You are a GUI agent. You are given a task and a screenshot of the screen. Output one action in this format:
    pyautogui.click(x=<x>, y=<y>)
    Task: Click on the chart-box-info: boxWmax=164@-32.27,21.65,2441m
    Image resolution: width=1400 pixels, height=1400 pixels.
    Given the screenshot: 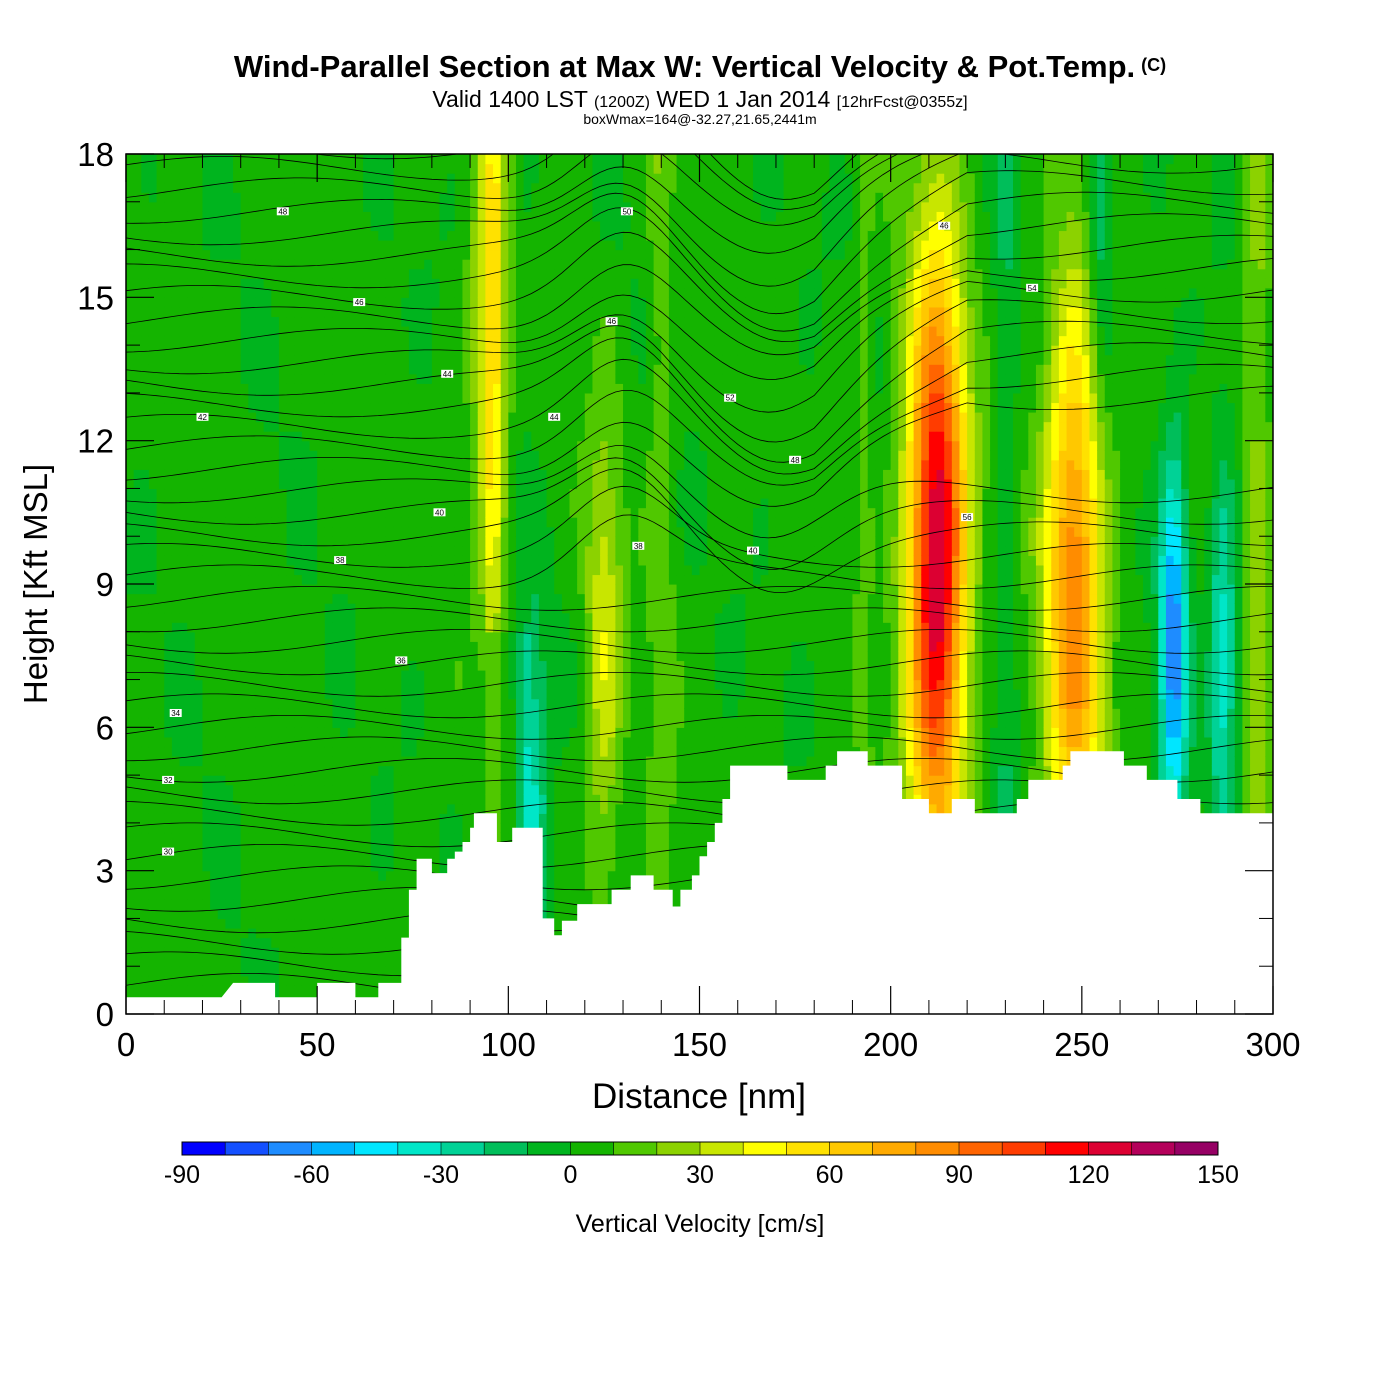 What is the action you would take?
    pyautogui.click(x=700, y=119)
    